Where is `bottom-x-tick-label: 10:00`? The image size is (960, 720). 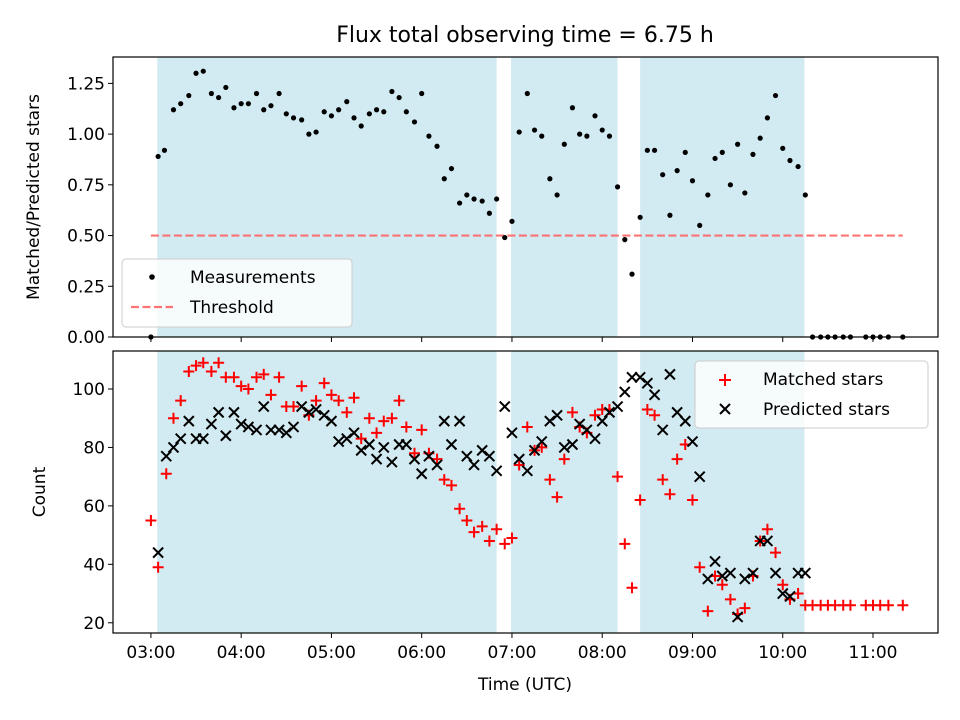
bottom-x-tick-label: 10:00 is located at coordinates (782, 653).